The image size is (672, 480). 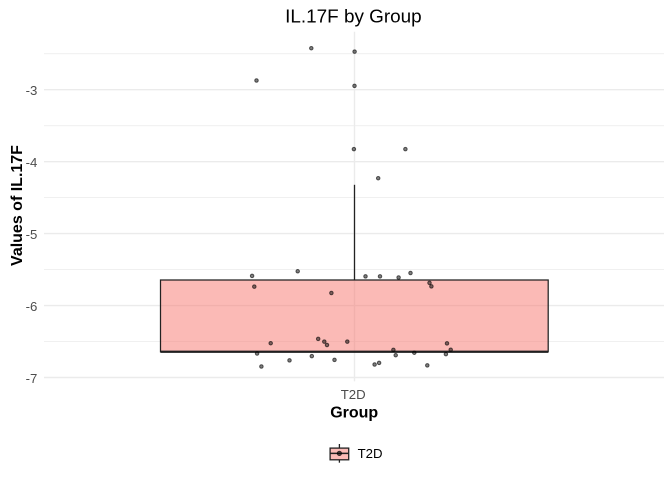 I want to click on svg-text: -6, so click(x=32, y=306).